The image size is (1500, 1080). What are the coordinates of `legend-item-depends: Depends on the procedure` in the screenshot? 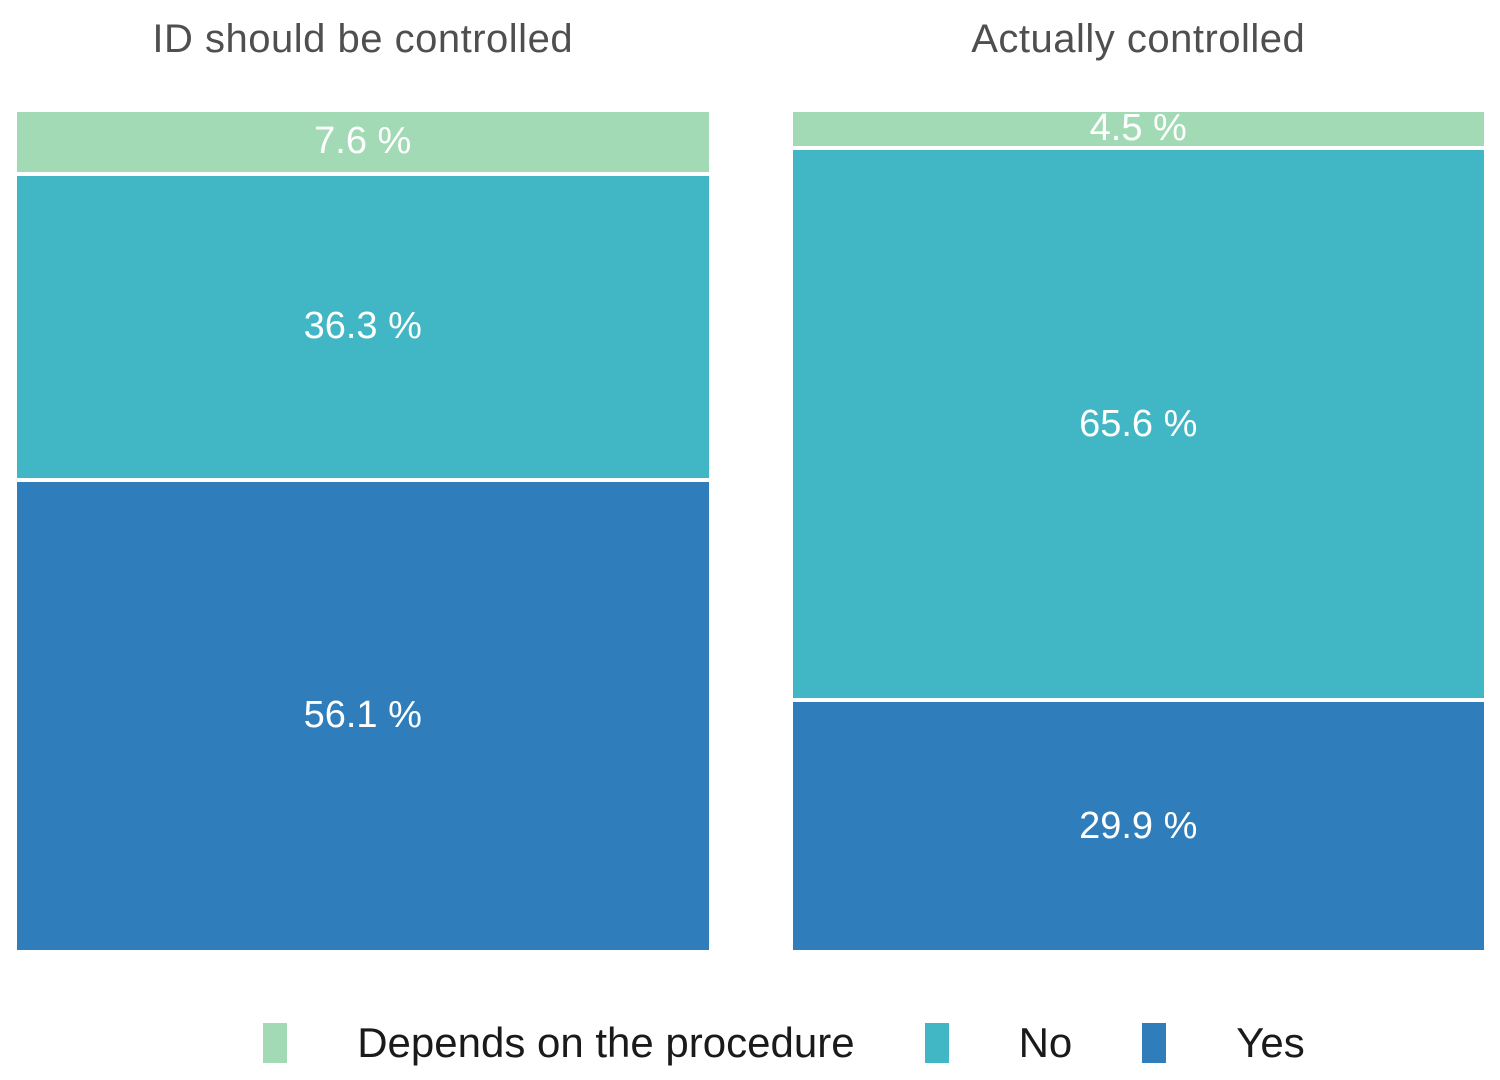 It's located at (559, 1043).